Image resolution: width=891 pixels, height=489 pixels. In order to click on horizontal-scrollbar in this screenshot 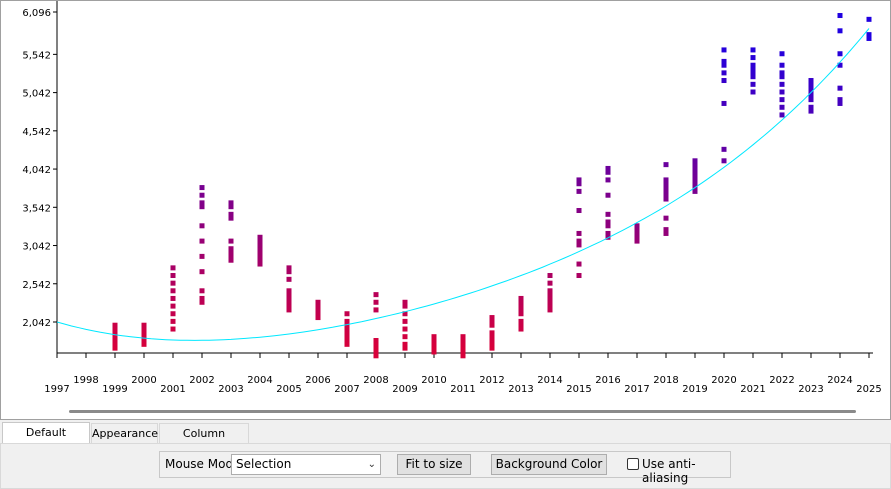, I will do `click(462, 411)`.